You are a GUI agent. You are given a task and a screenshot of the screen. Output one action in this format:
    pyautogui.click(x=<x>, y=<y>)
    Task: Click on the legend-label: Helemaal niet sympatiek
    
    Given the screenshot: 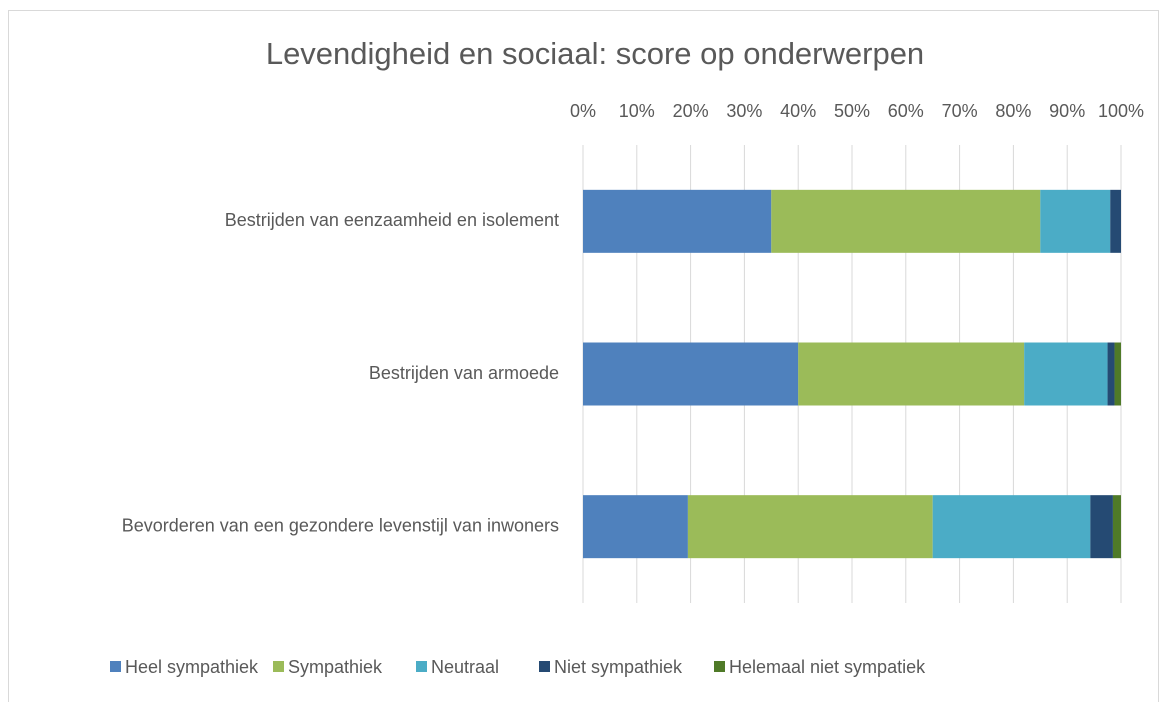 What is the action you would take?
    pyautogui.click(x=827, y=667)
    